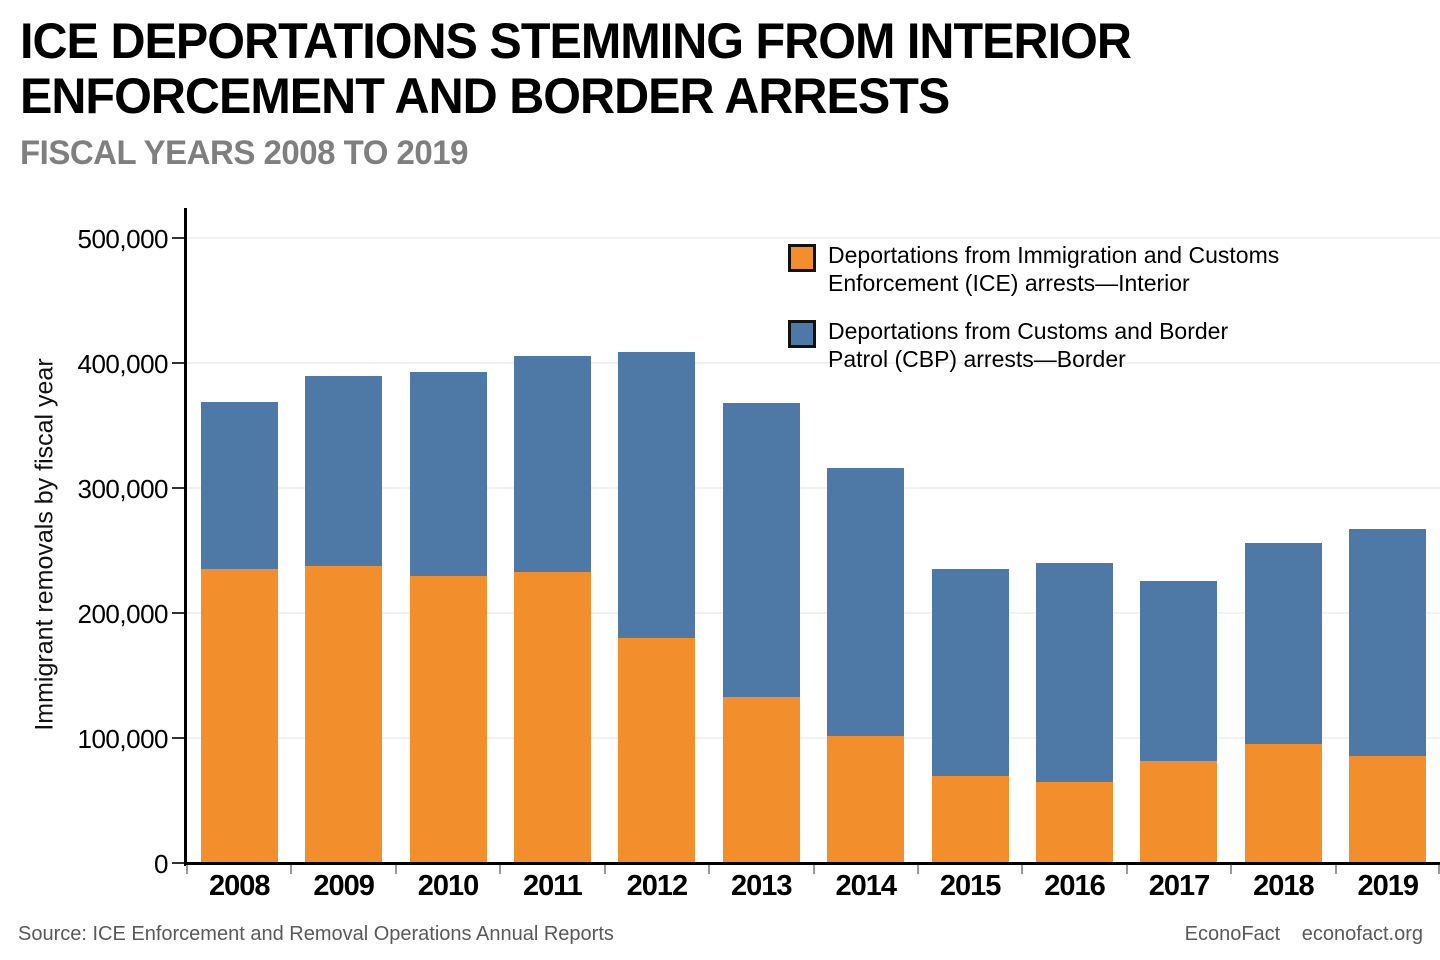  What do you see at coordinates (123, 739) in the screenshot?
I see `y-tick-label-100,000: 100,000` at bounding box center [123, 739].